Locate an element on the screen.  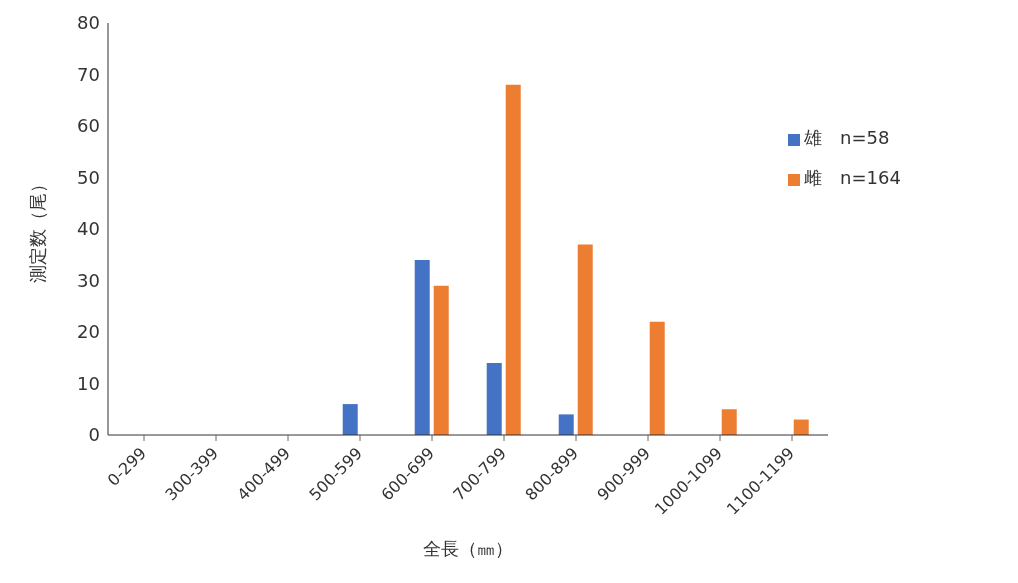
y-axis-title: 測定数（尾） is located at coordinates (38, 229).